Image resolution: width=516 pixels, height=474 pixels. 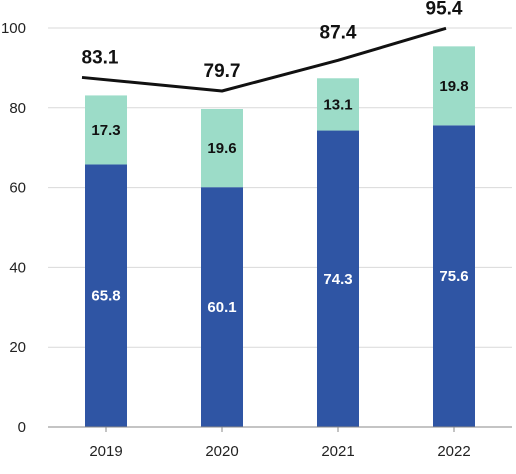 I want to click on total-line-layer, so click(x=264, y=59).